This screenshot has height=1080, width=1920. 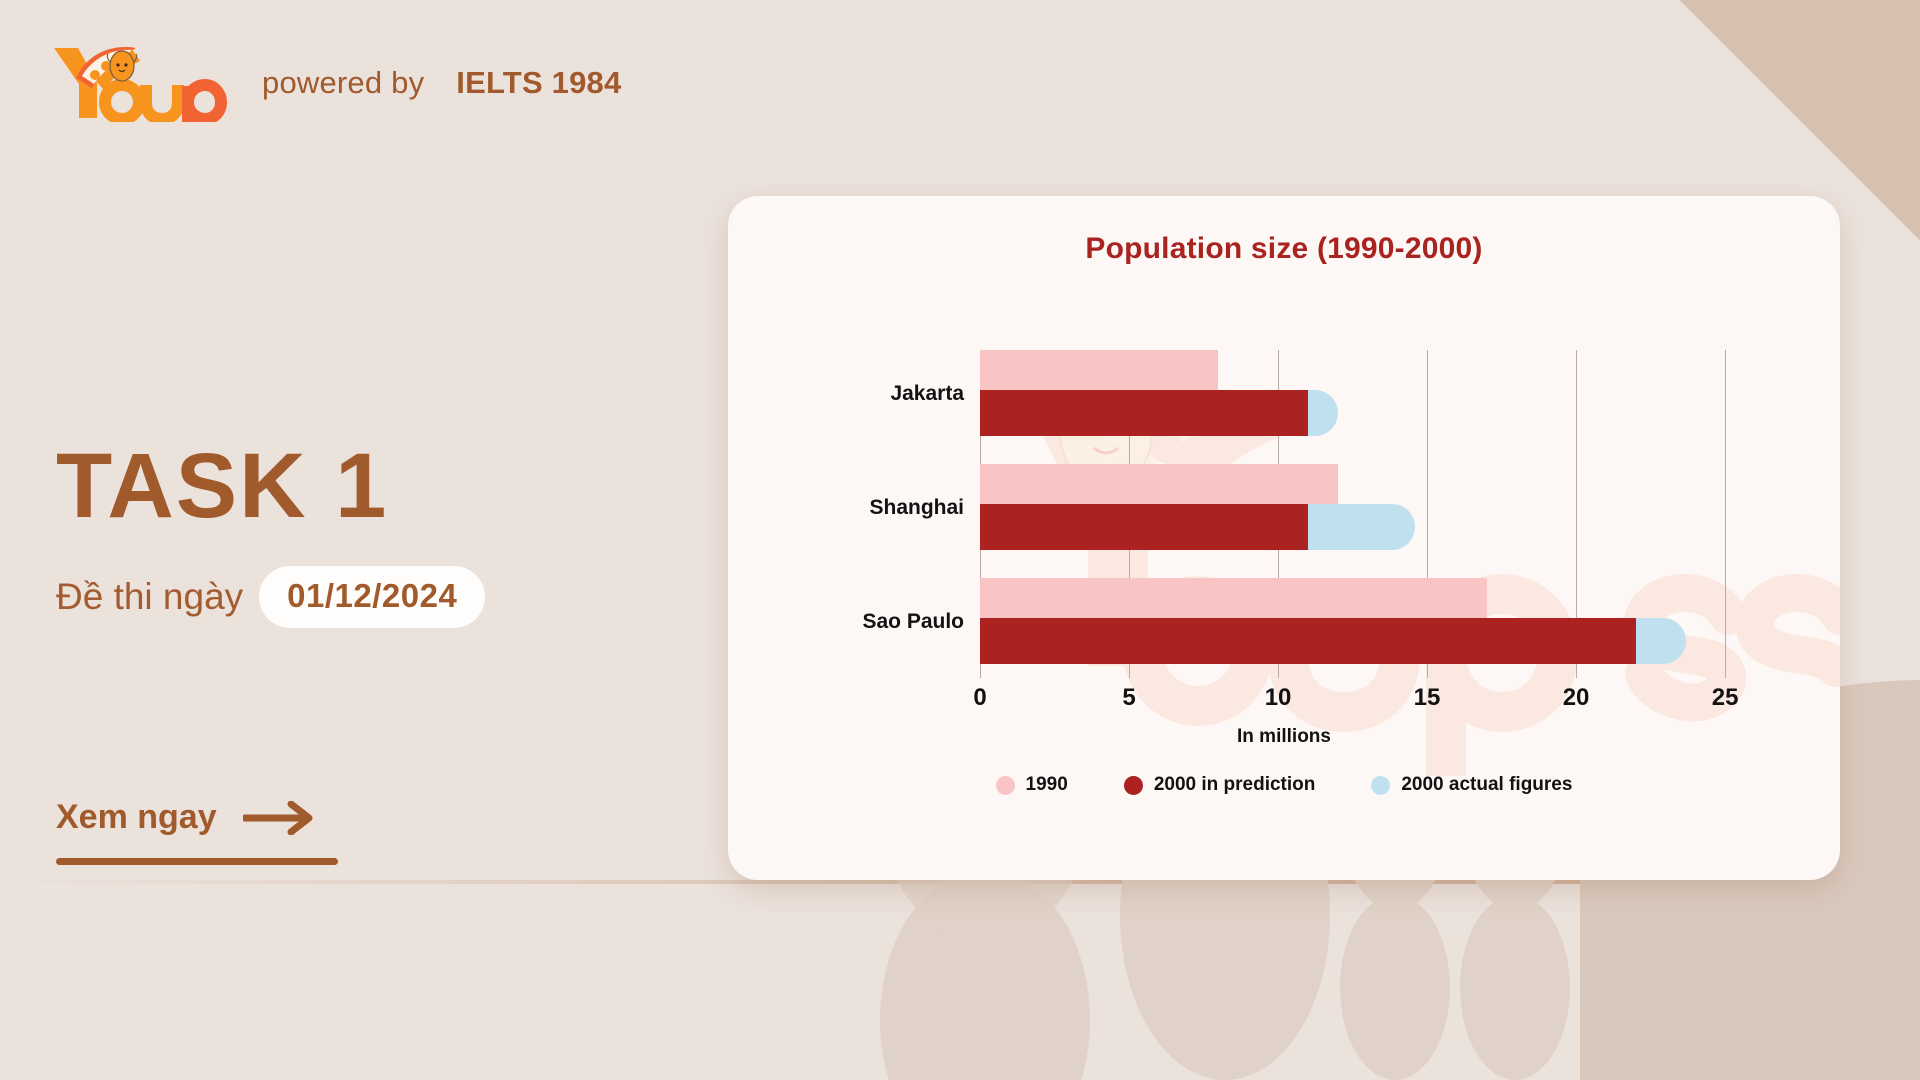 I want to click on chart-plot-area: Jakarta Shanghai Sao Paulo, so click(x=1301, y=514).